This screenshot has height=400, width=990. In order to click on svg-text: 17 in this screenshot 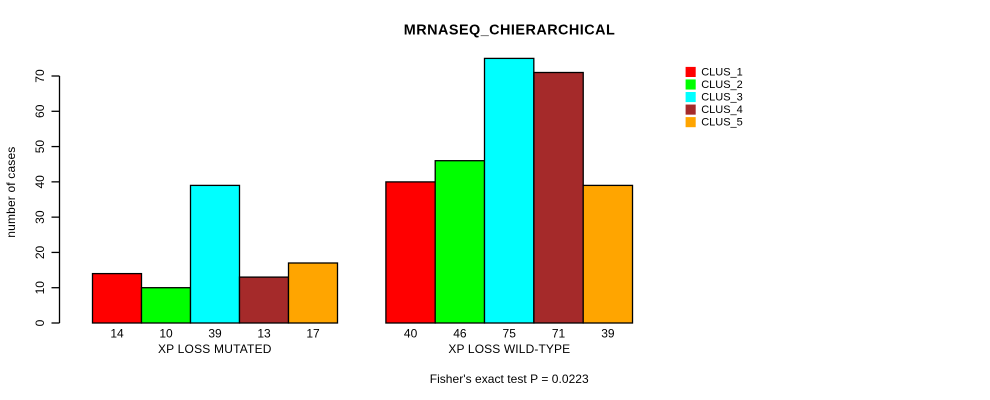, I will do `click(313, 334)`.